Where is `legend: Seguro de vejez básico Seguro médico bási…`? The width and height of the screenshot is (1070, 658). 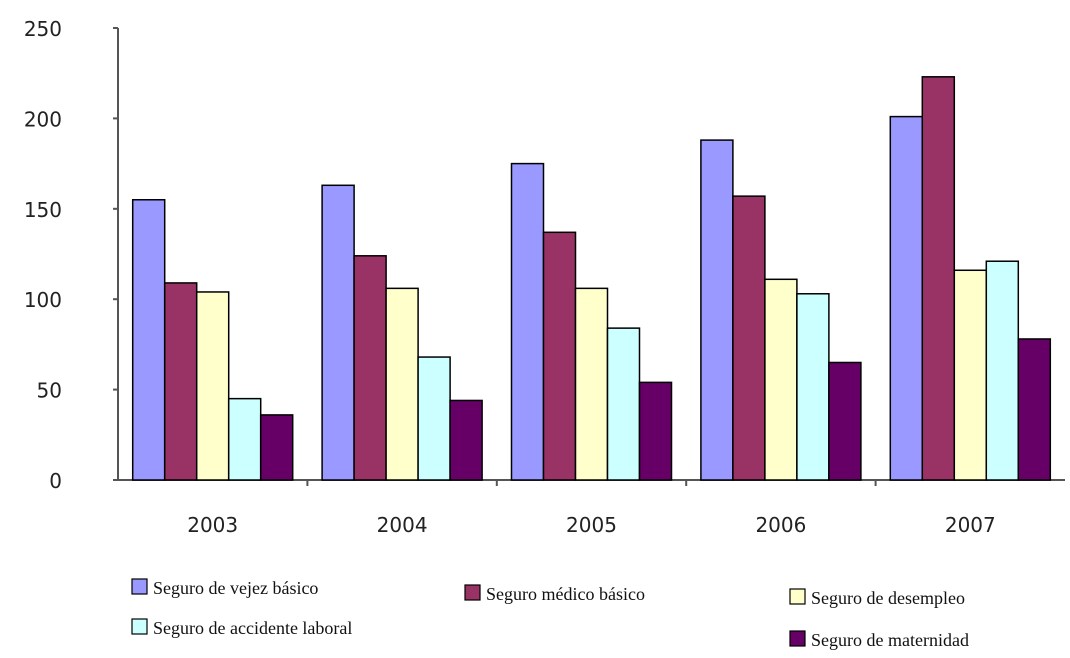 legend: Seguro de vejez básico Seguro médico bási… is located at coordinates (550, 614).